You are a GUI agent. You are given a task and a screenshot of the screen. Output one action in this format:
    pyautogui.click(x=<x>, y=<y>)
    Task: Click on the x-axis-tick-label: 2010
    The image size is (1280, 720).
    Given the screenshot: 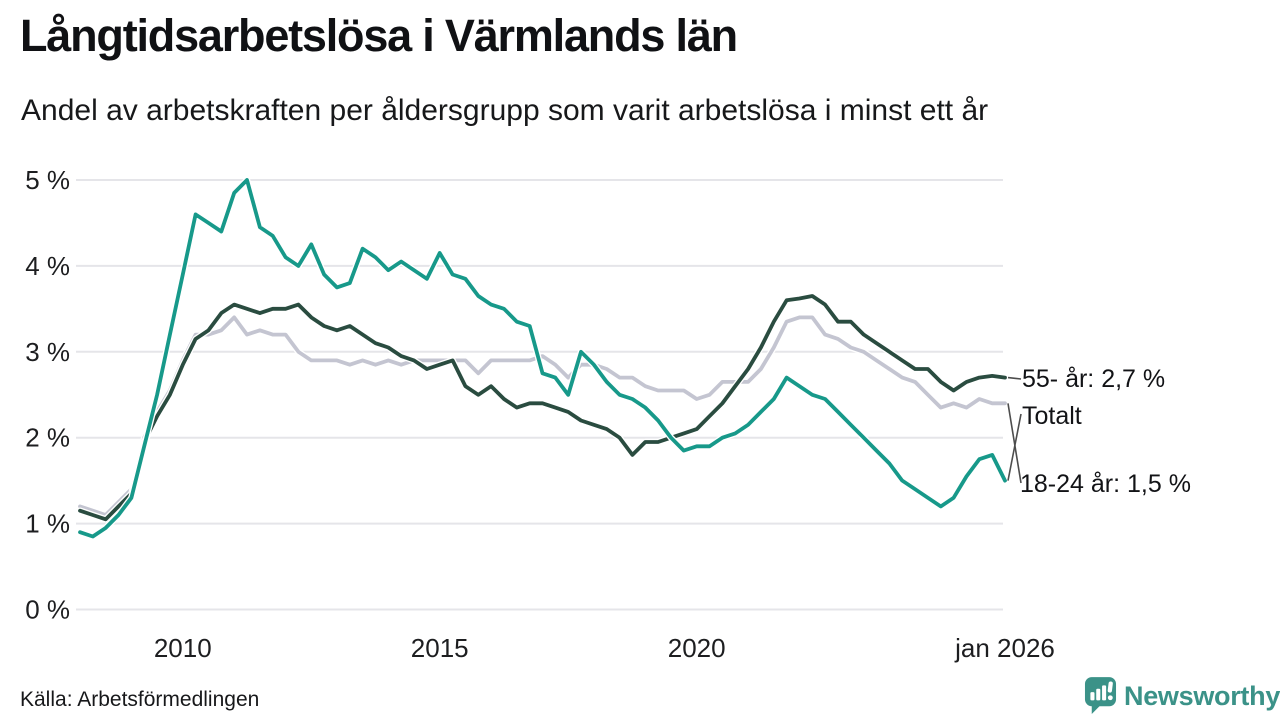 What is the action you would take?
    pyautogui.click(x=183, y=648)
    